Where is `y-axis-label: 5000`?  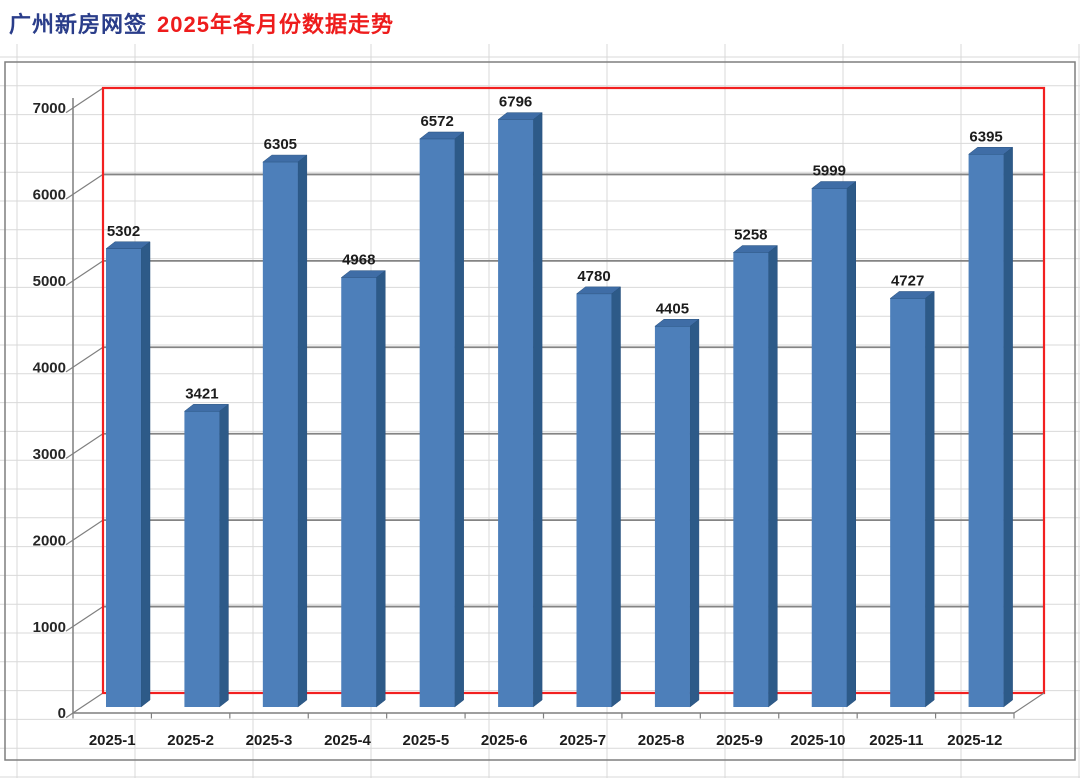
y-axis-label: 5000 is located at coordinates (49, 281).